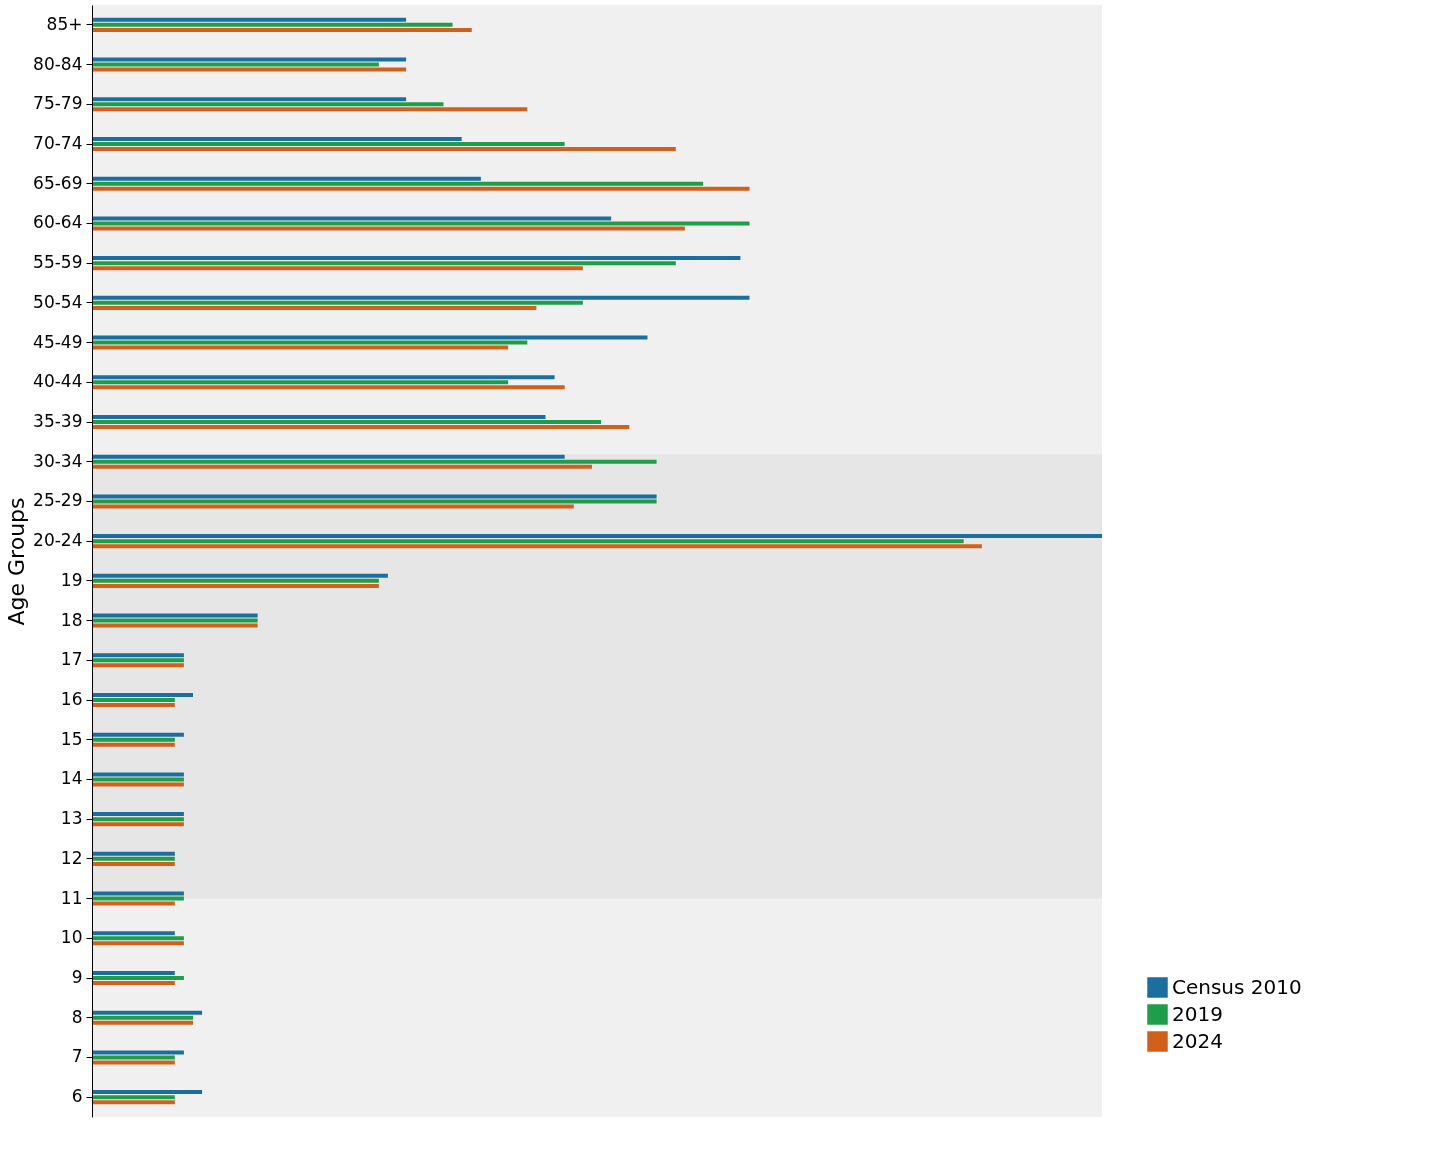 The image size is (1442, 1155). What do you see at coordinates (71, 659) in the screenshot?
I see `y-tick-label: 17` at bounding box center [71, 659].